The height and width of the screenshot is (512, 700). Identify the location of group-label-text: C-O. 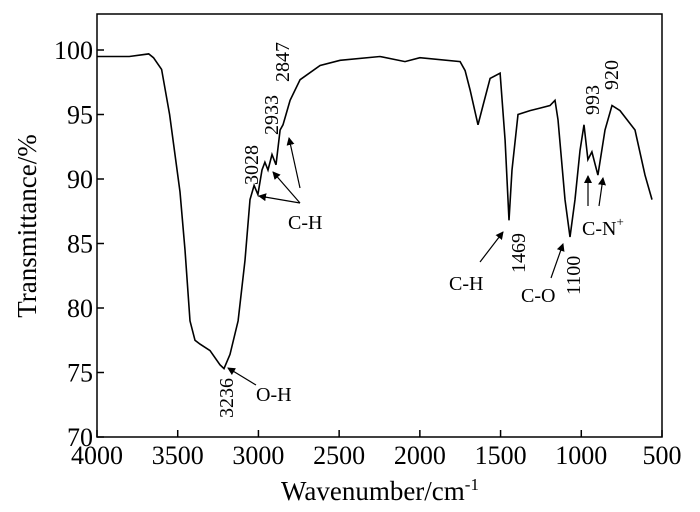
(538, 296).